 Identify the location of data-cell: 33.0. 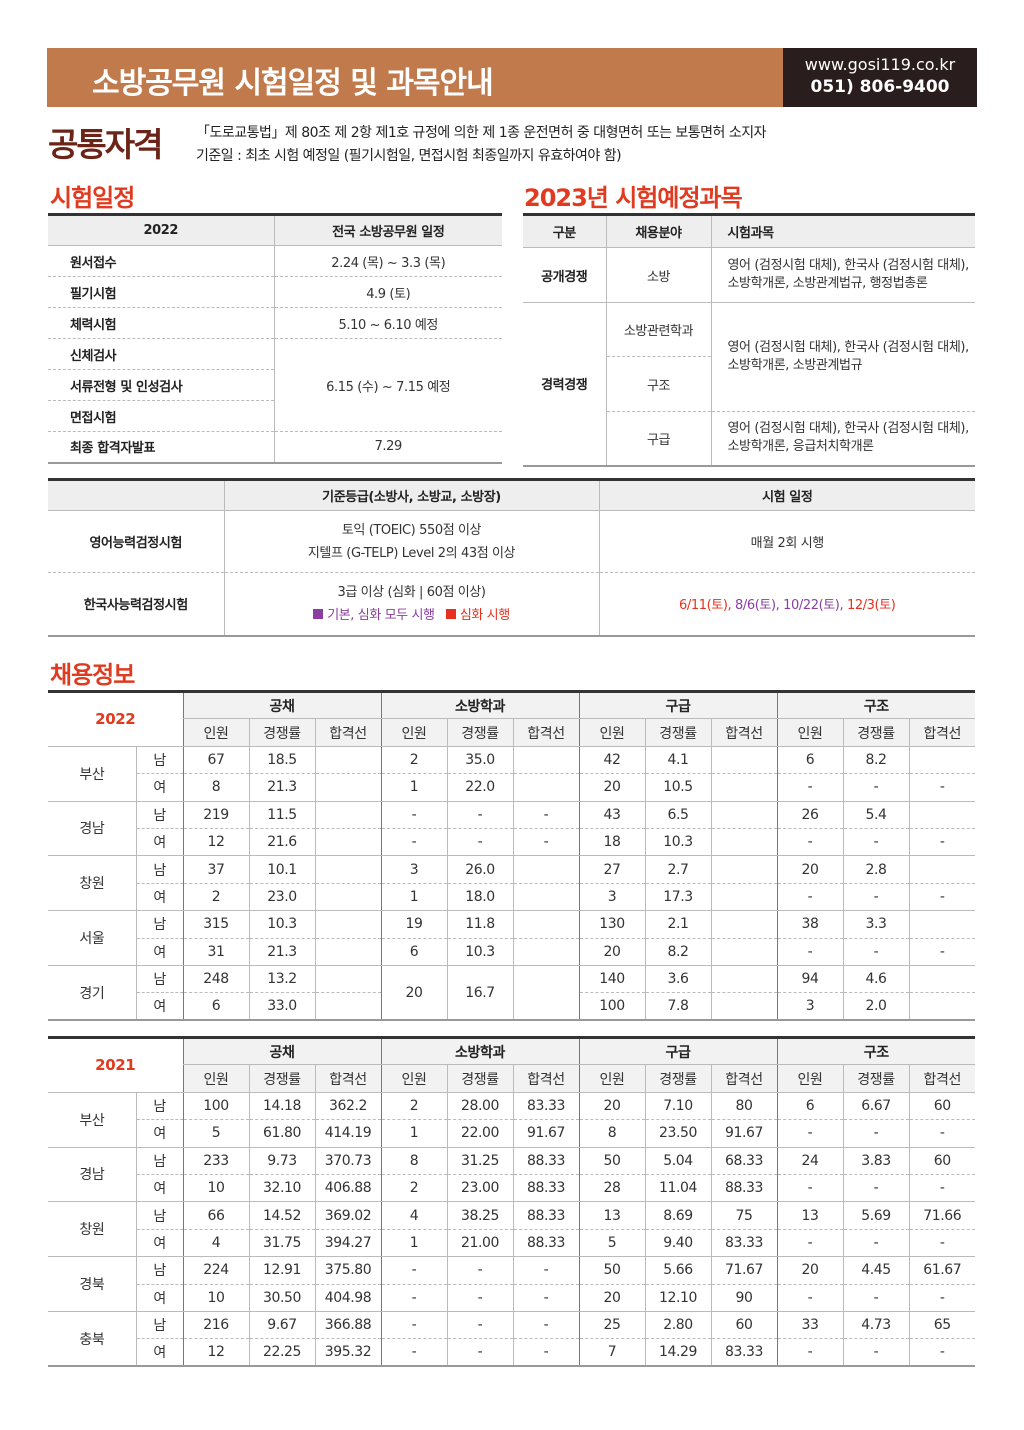
(281, 1007).